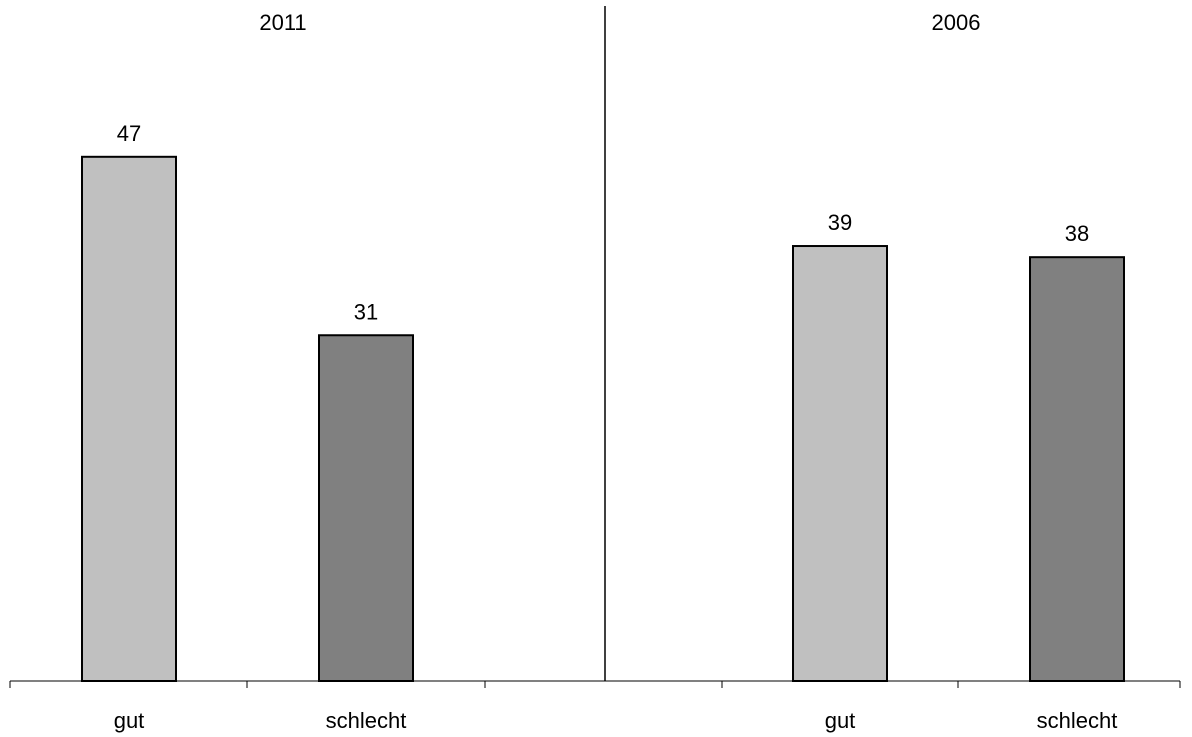 The height and width of the screenshot is (737, 1192). Describe the element at coordinates (366, 508) in the screenshot. I see `bar-2011-schlecht` at that location.